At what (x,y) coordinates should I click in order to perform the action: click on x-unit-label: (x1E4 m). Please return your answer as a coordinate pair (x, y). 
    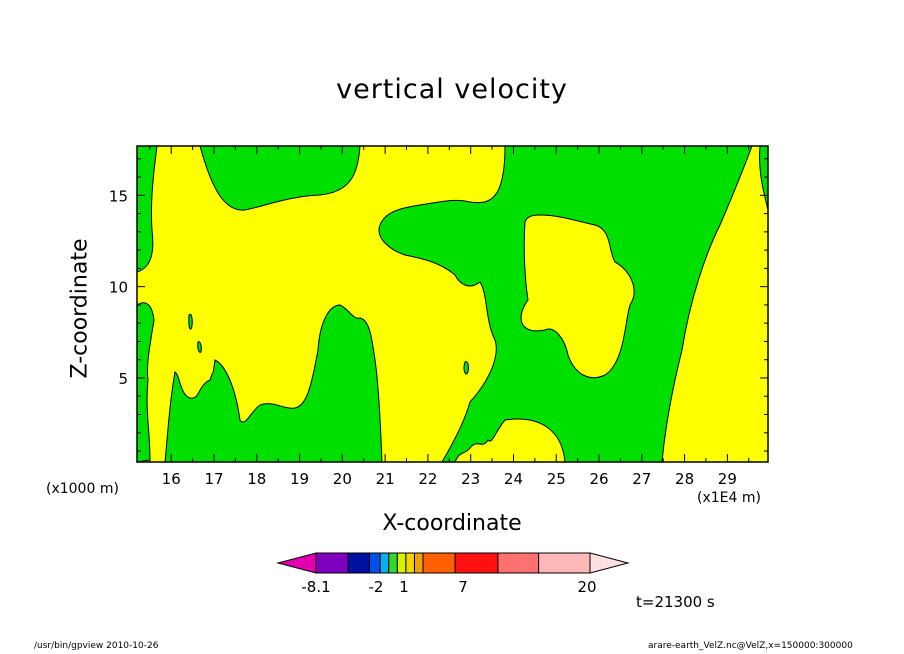
    Looking at the image, I should click on (729, 498).